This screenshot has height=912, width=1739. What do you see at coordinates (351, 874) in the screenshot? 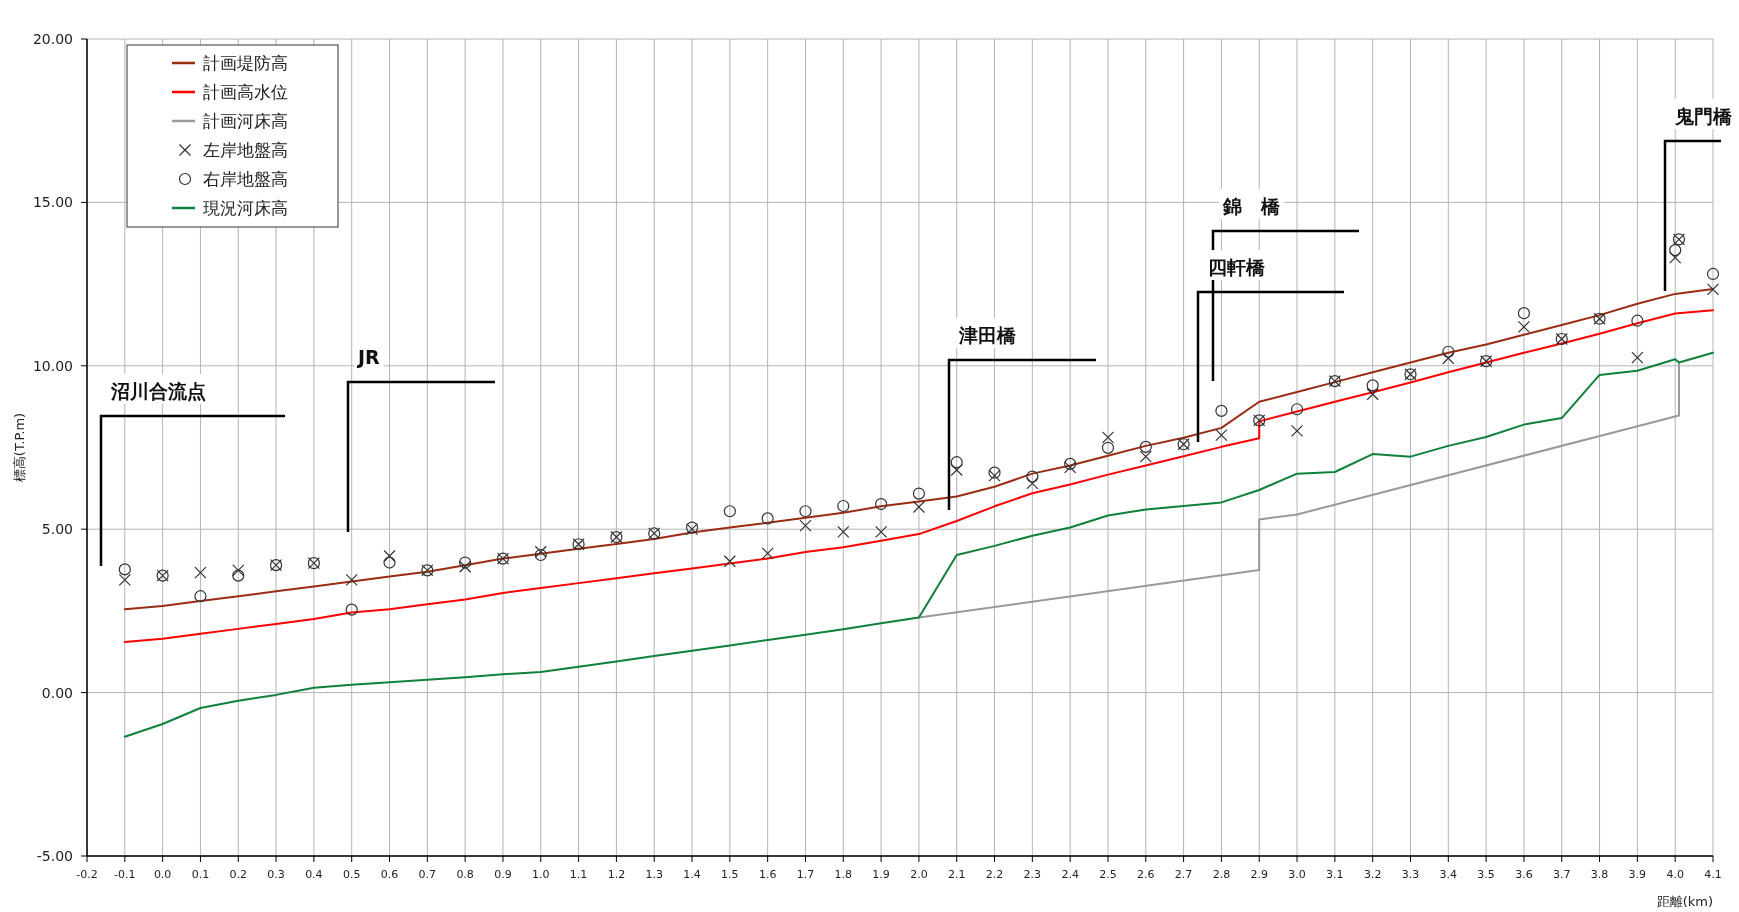
I see `x-tick-label: 0.5` at bounding box center [351, 874].